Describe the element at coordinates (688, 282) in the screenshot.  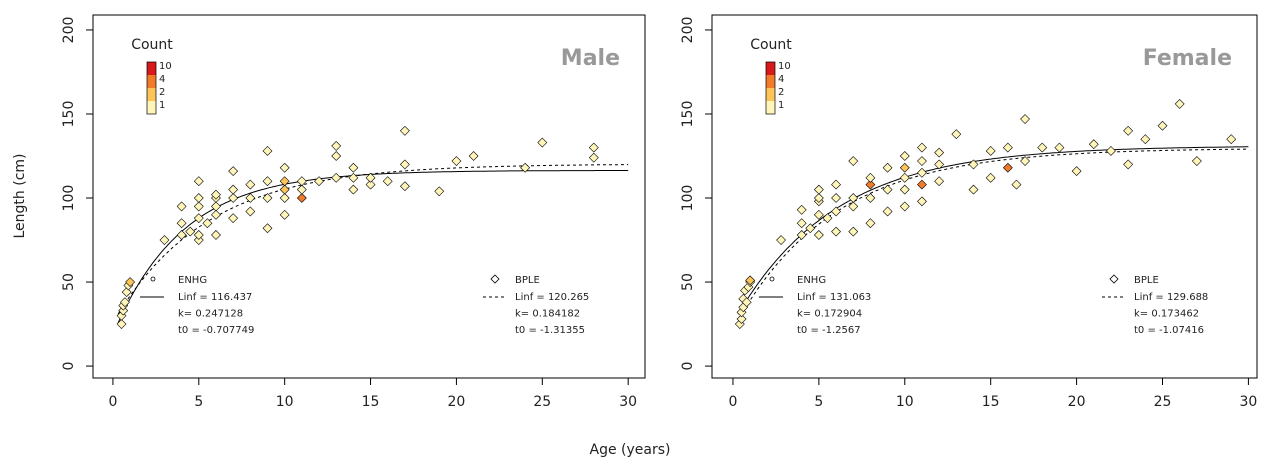
I see `y-tick-label: 50` at that location.